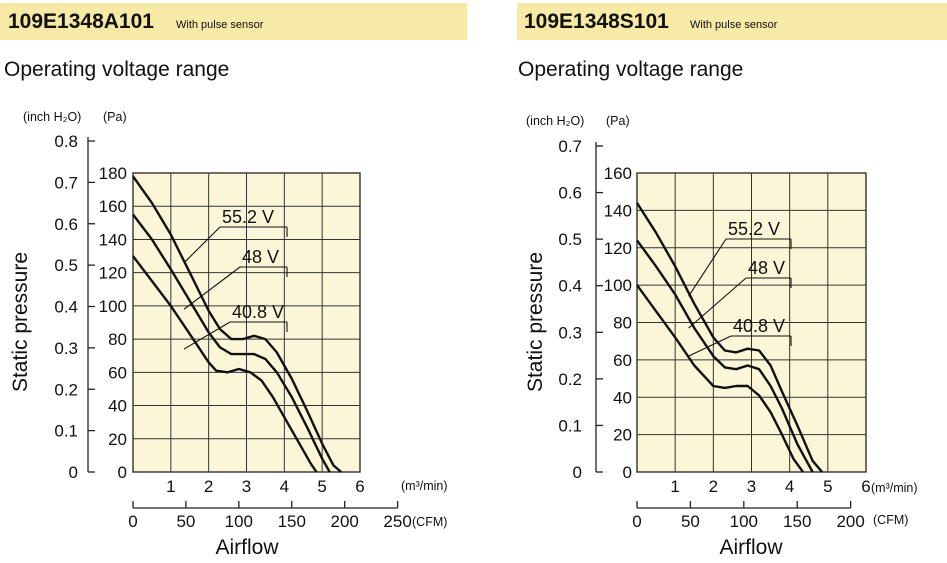 The image size is (947, 563). Describe the element at coordinates (397, 521) in the screenshot. I see `cfm-tick-label: 250` at that location.